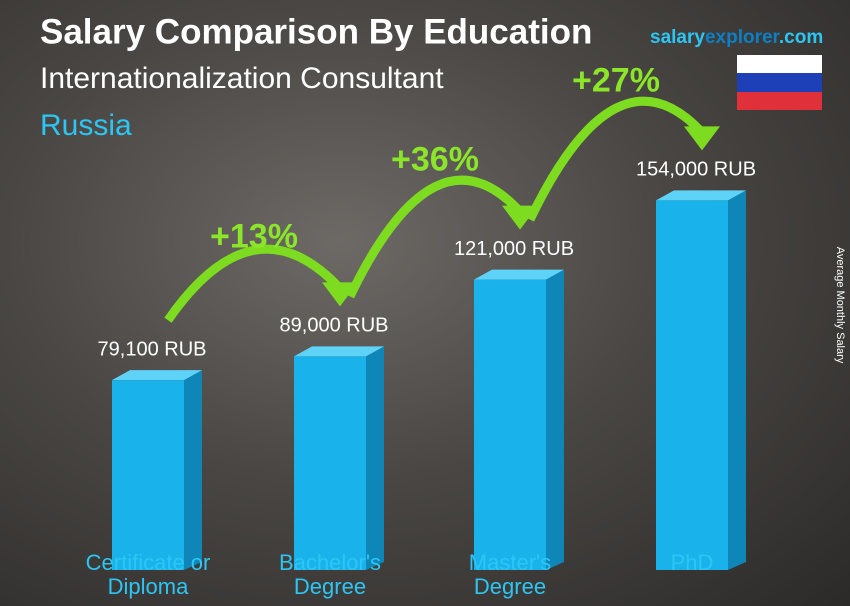 The image size is (850, 606). I want to click on chart-subtitle: Internationalization Consultant, so click(242, 78).